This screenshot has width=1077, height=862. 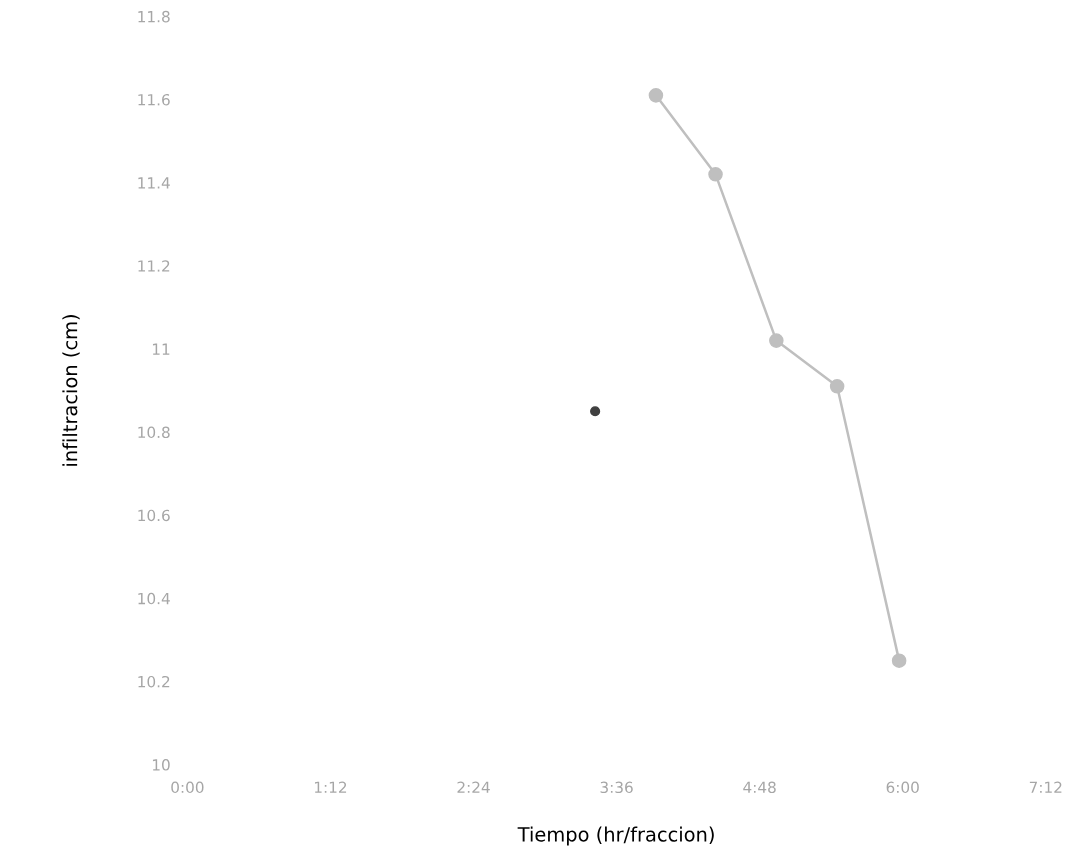 What do you see at coordinates (330, 787) in the screenshot?
I see `x-tick-label: 1:12` at bounding box center [330, 787].